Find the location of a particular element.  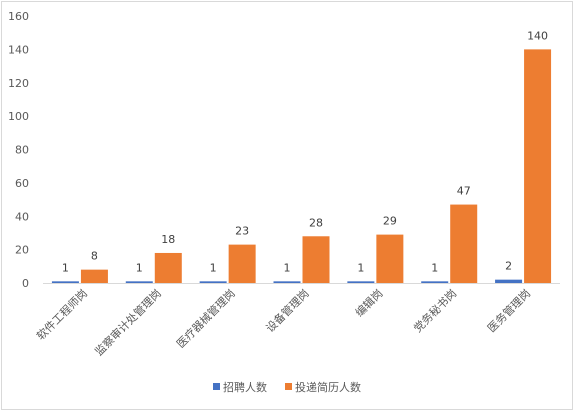

data-label: 8 is located at coordinates (94, 256).